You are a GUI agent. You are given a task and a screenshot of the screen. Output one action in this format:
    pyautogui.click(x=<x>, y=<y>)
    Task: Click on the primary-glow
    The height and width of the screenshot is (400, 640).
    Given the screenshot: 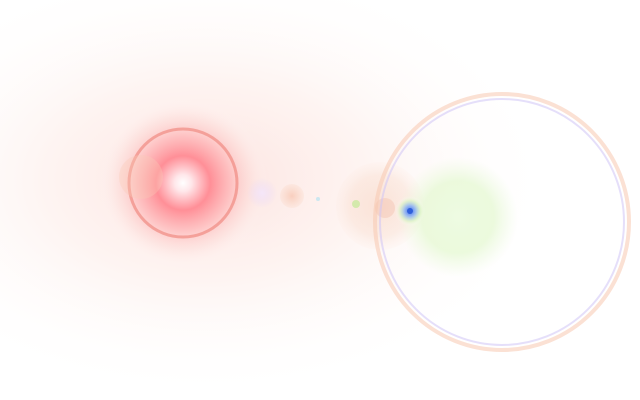 What is the action you would take?
    pyautogui.click(x=183, y=183)
    